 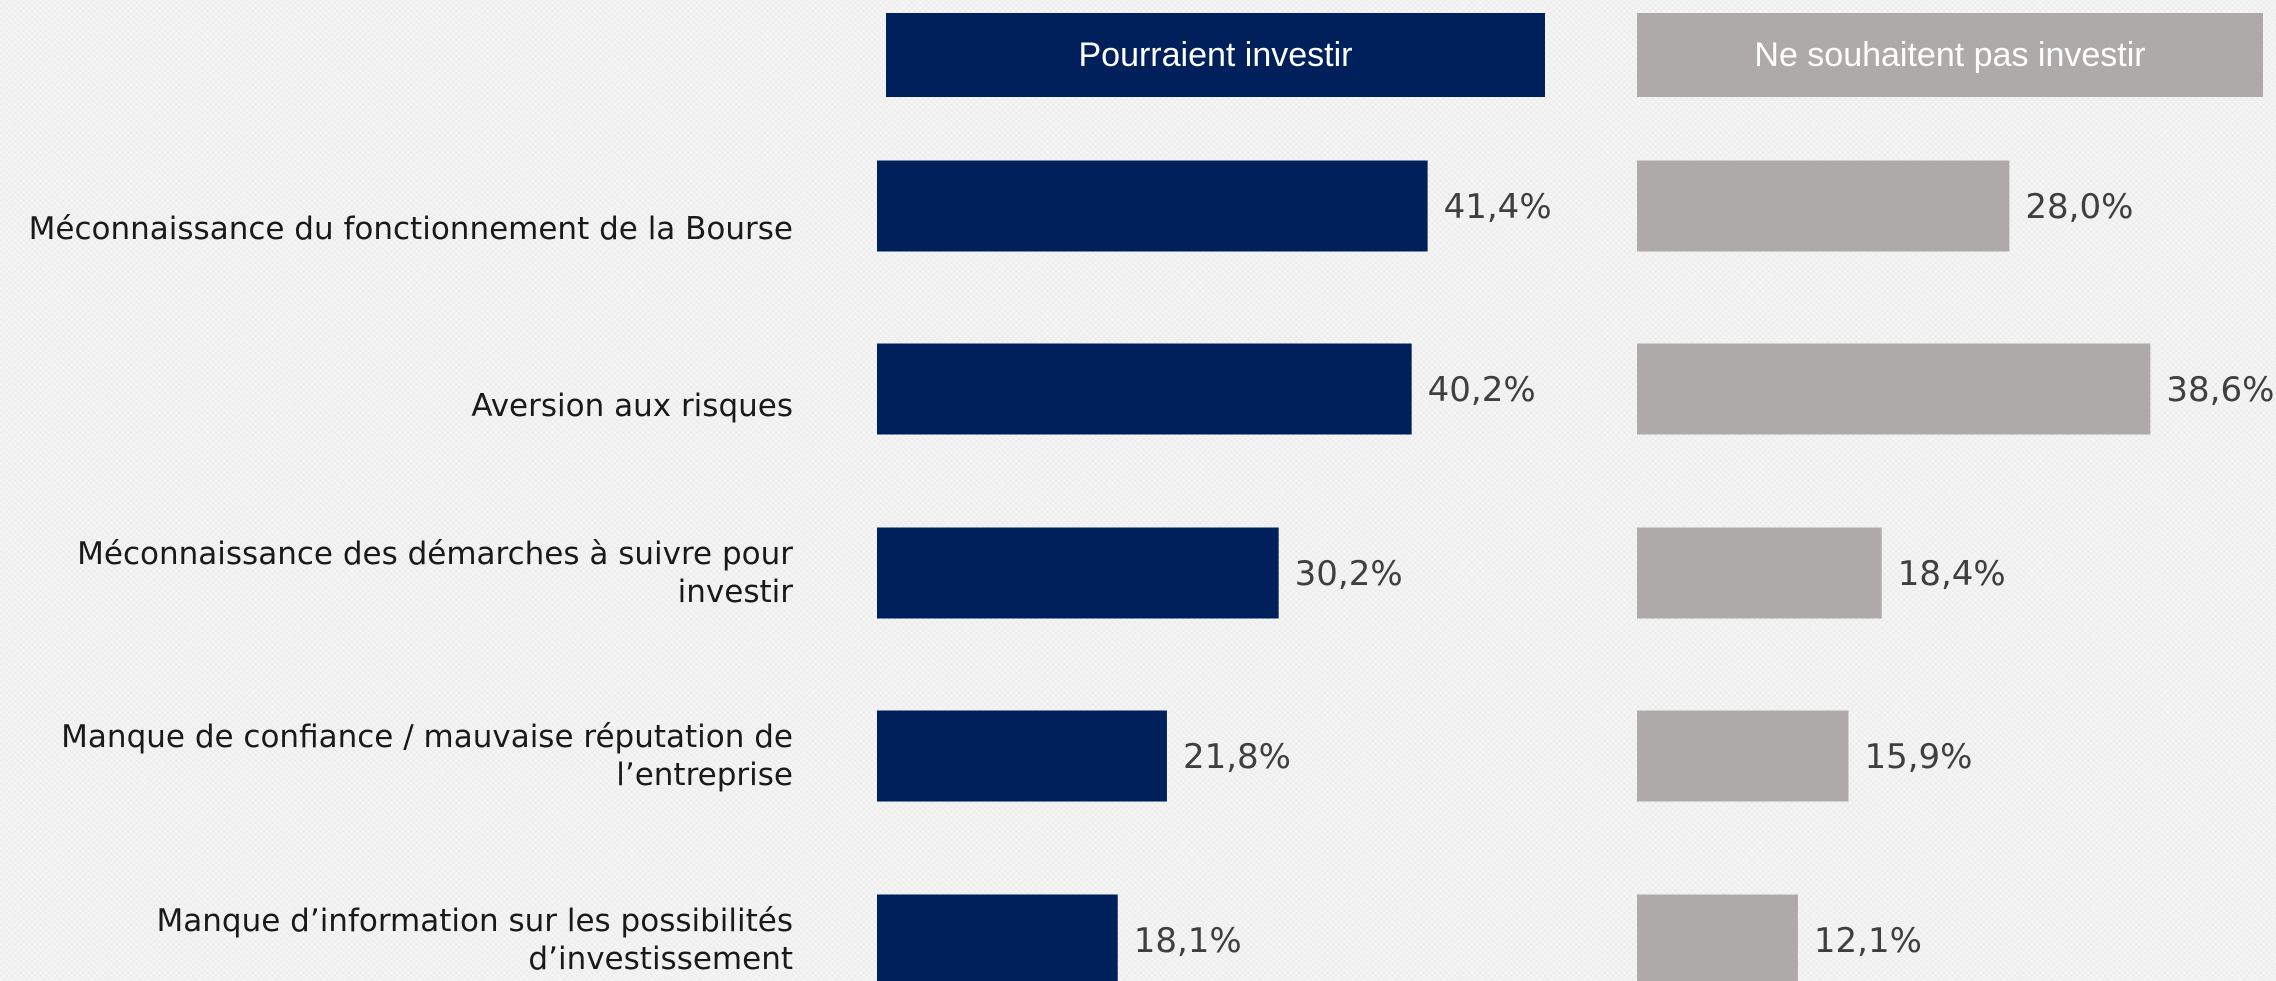 What do you see at coordinates (1152, 206) in the screenshot?
I see `bar-series0-cat0` at bounding box center [1152, 206].